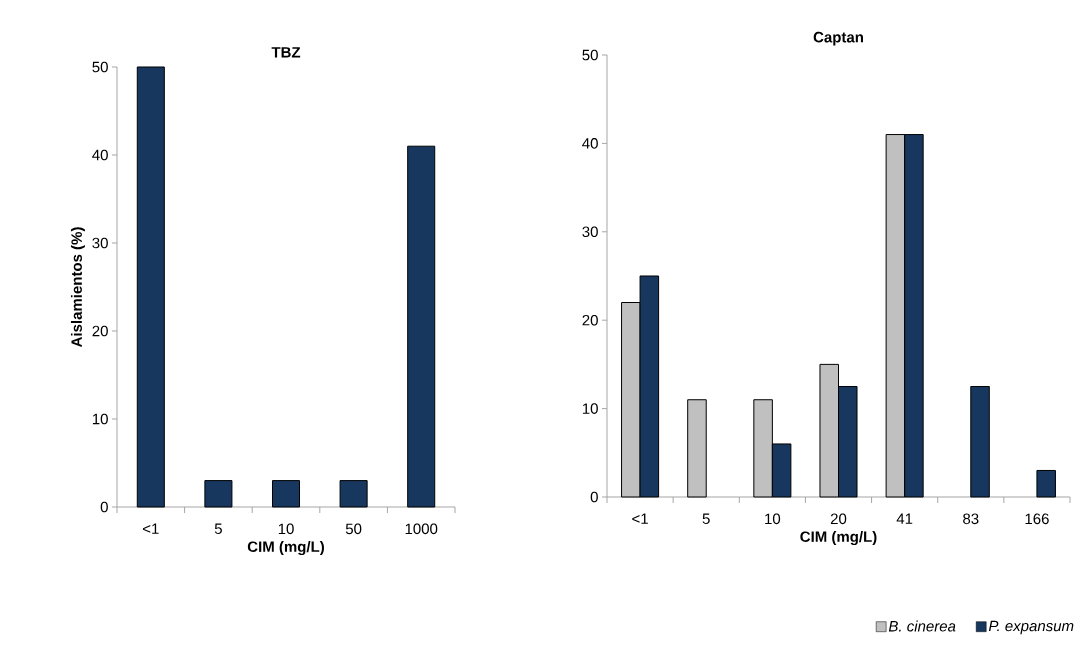  I want to click on x-tick-label: 83, so click(971, 519).